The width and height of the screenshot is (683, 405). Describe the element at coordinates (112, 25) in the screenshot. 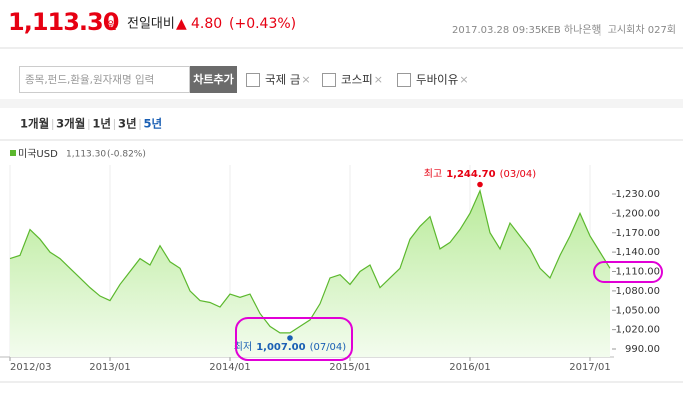

I see `price-unit: 원` at that location.